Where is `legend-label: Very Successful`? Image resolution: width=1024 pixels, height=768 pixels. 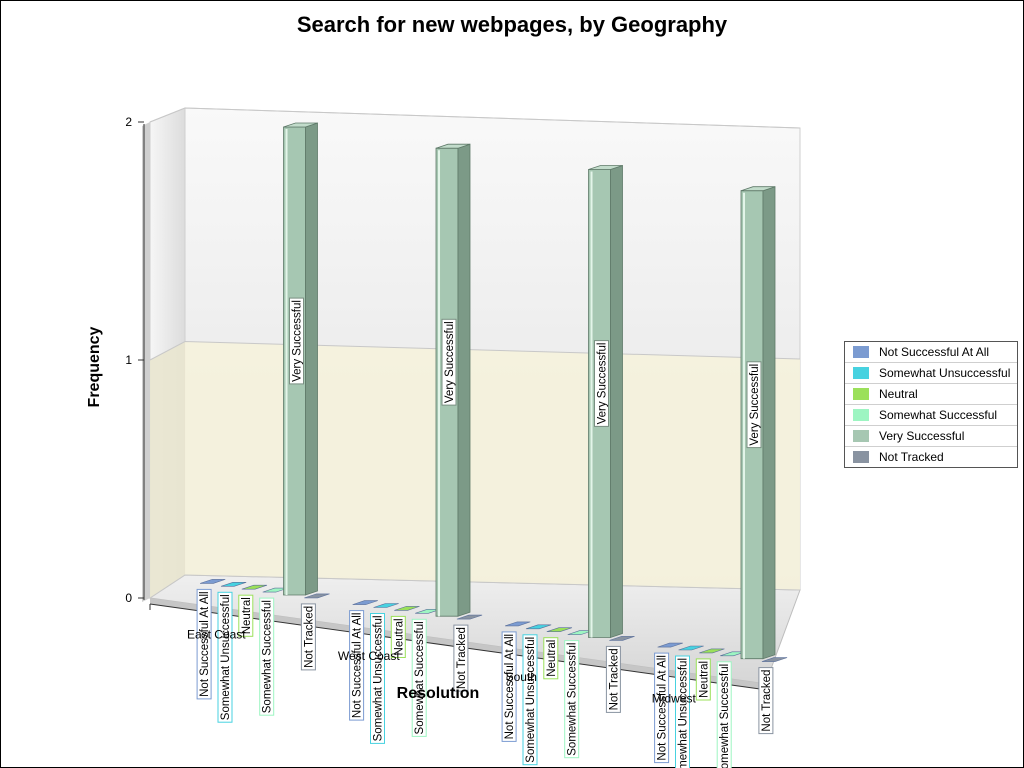
legend-label: Very Successful is located at coordinates (922, 436).